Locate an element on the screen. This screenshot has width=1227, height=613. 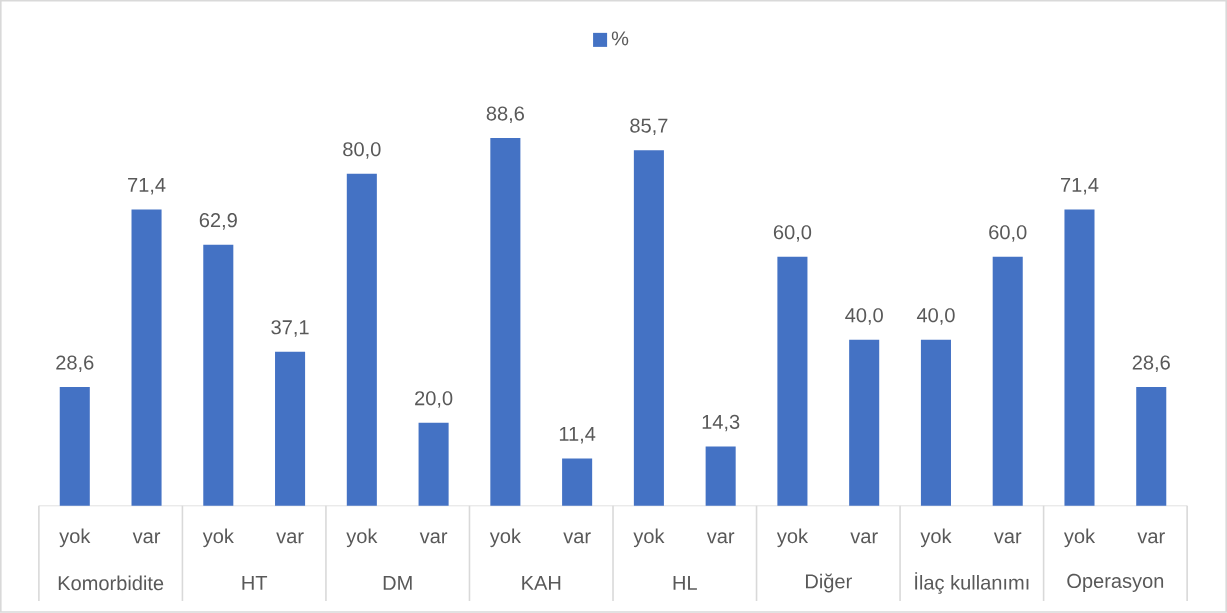
legend-label: % is located at coordinates (620, 38).